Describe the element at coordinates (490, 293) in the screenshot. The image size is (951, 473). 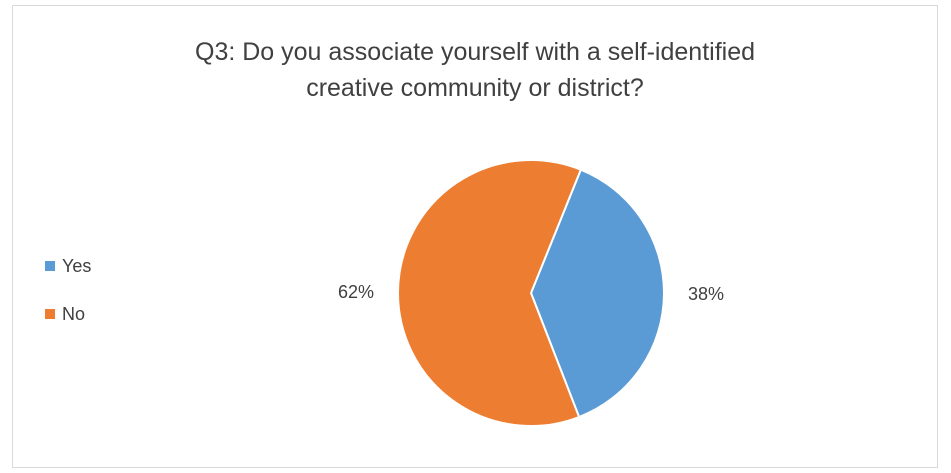
I see `pie-slice-no` at that location.